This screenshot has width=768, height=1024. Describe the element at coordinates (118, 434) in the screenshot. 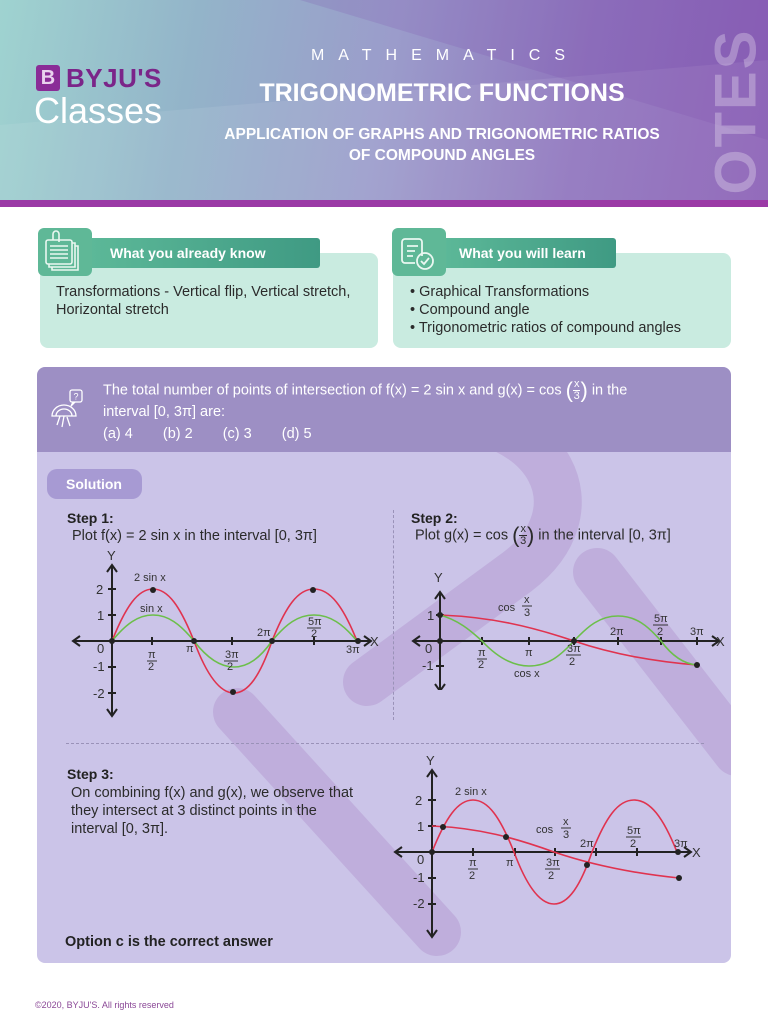

I see `option-a: (a) 4` at that location.